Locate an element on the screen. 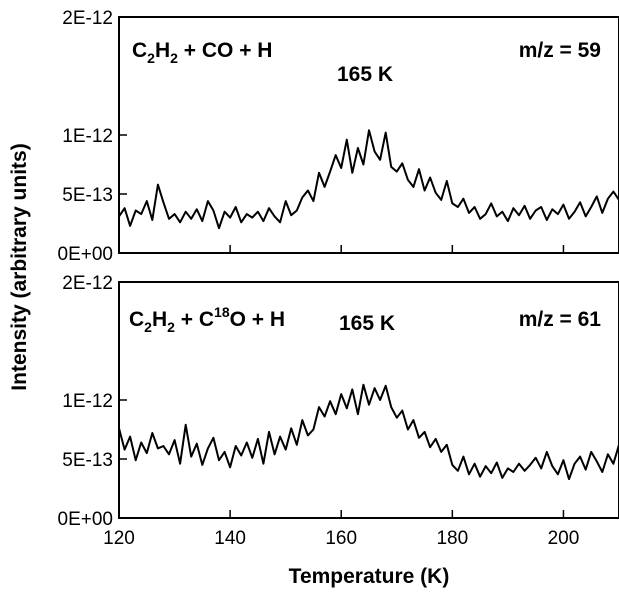 The image size is (619, 594). reaction-label-bottom: C2H2 + C18O + H is located at coordinates (207, 319).